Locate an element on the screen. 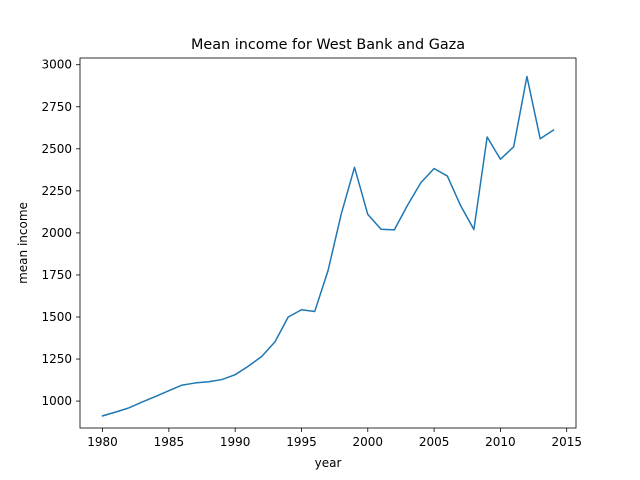  x-tick-label: 2010 is located at coordinates (500, 442).